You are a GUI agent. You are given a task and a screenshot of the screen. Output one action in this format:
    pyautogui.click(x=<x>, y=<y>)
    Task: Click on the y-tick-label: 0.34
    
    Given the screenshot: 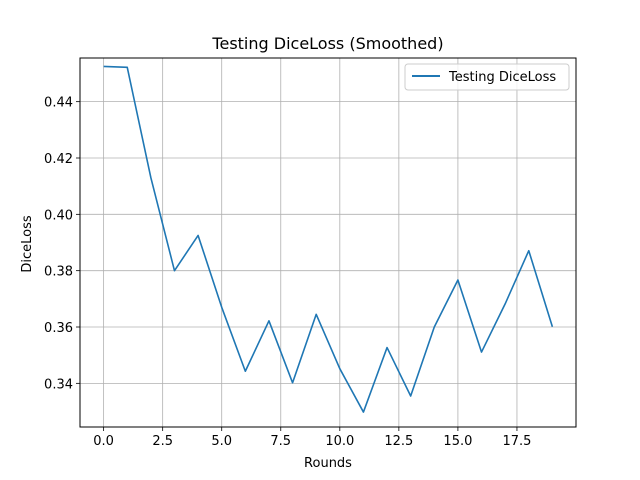 What is the action you would take?
    pyautogui.click(x=58, y=384)
    